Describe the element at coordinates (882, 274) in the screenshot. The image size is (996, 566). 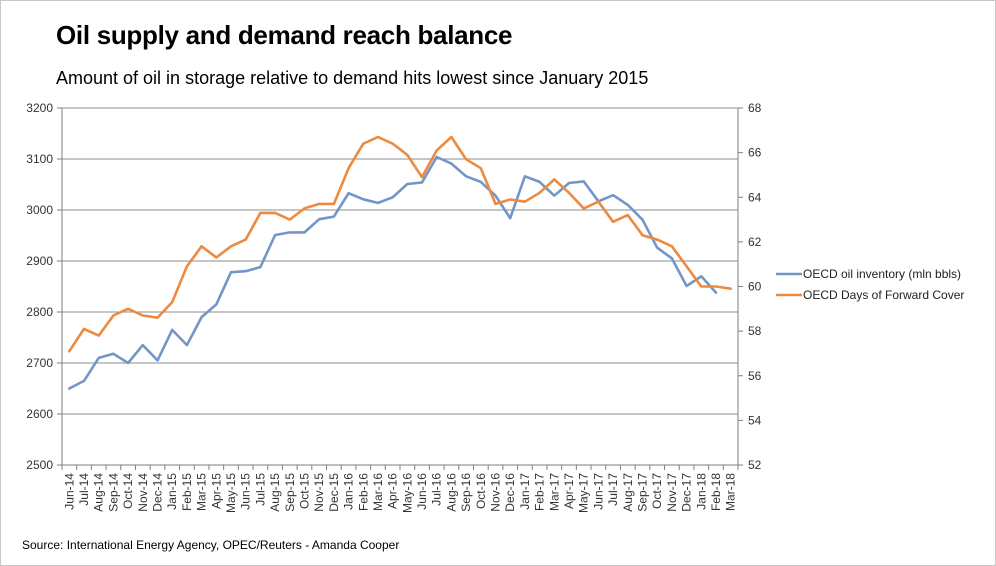
I see `legend-label-inventory: OECD oil inventory (mln bbls)` at that location.